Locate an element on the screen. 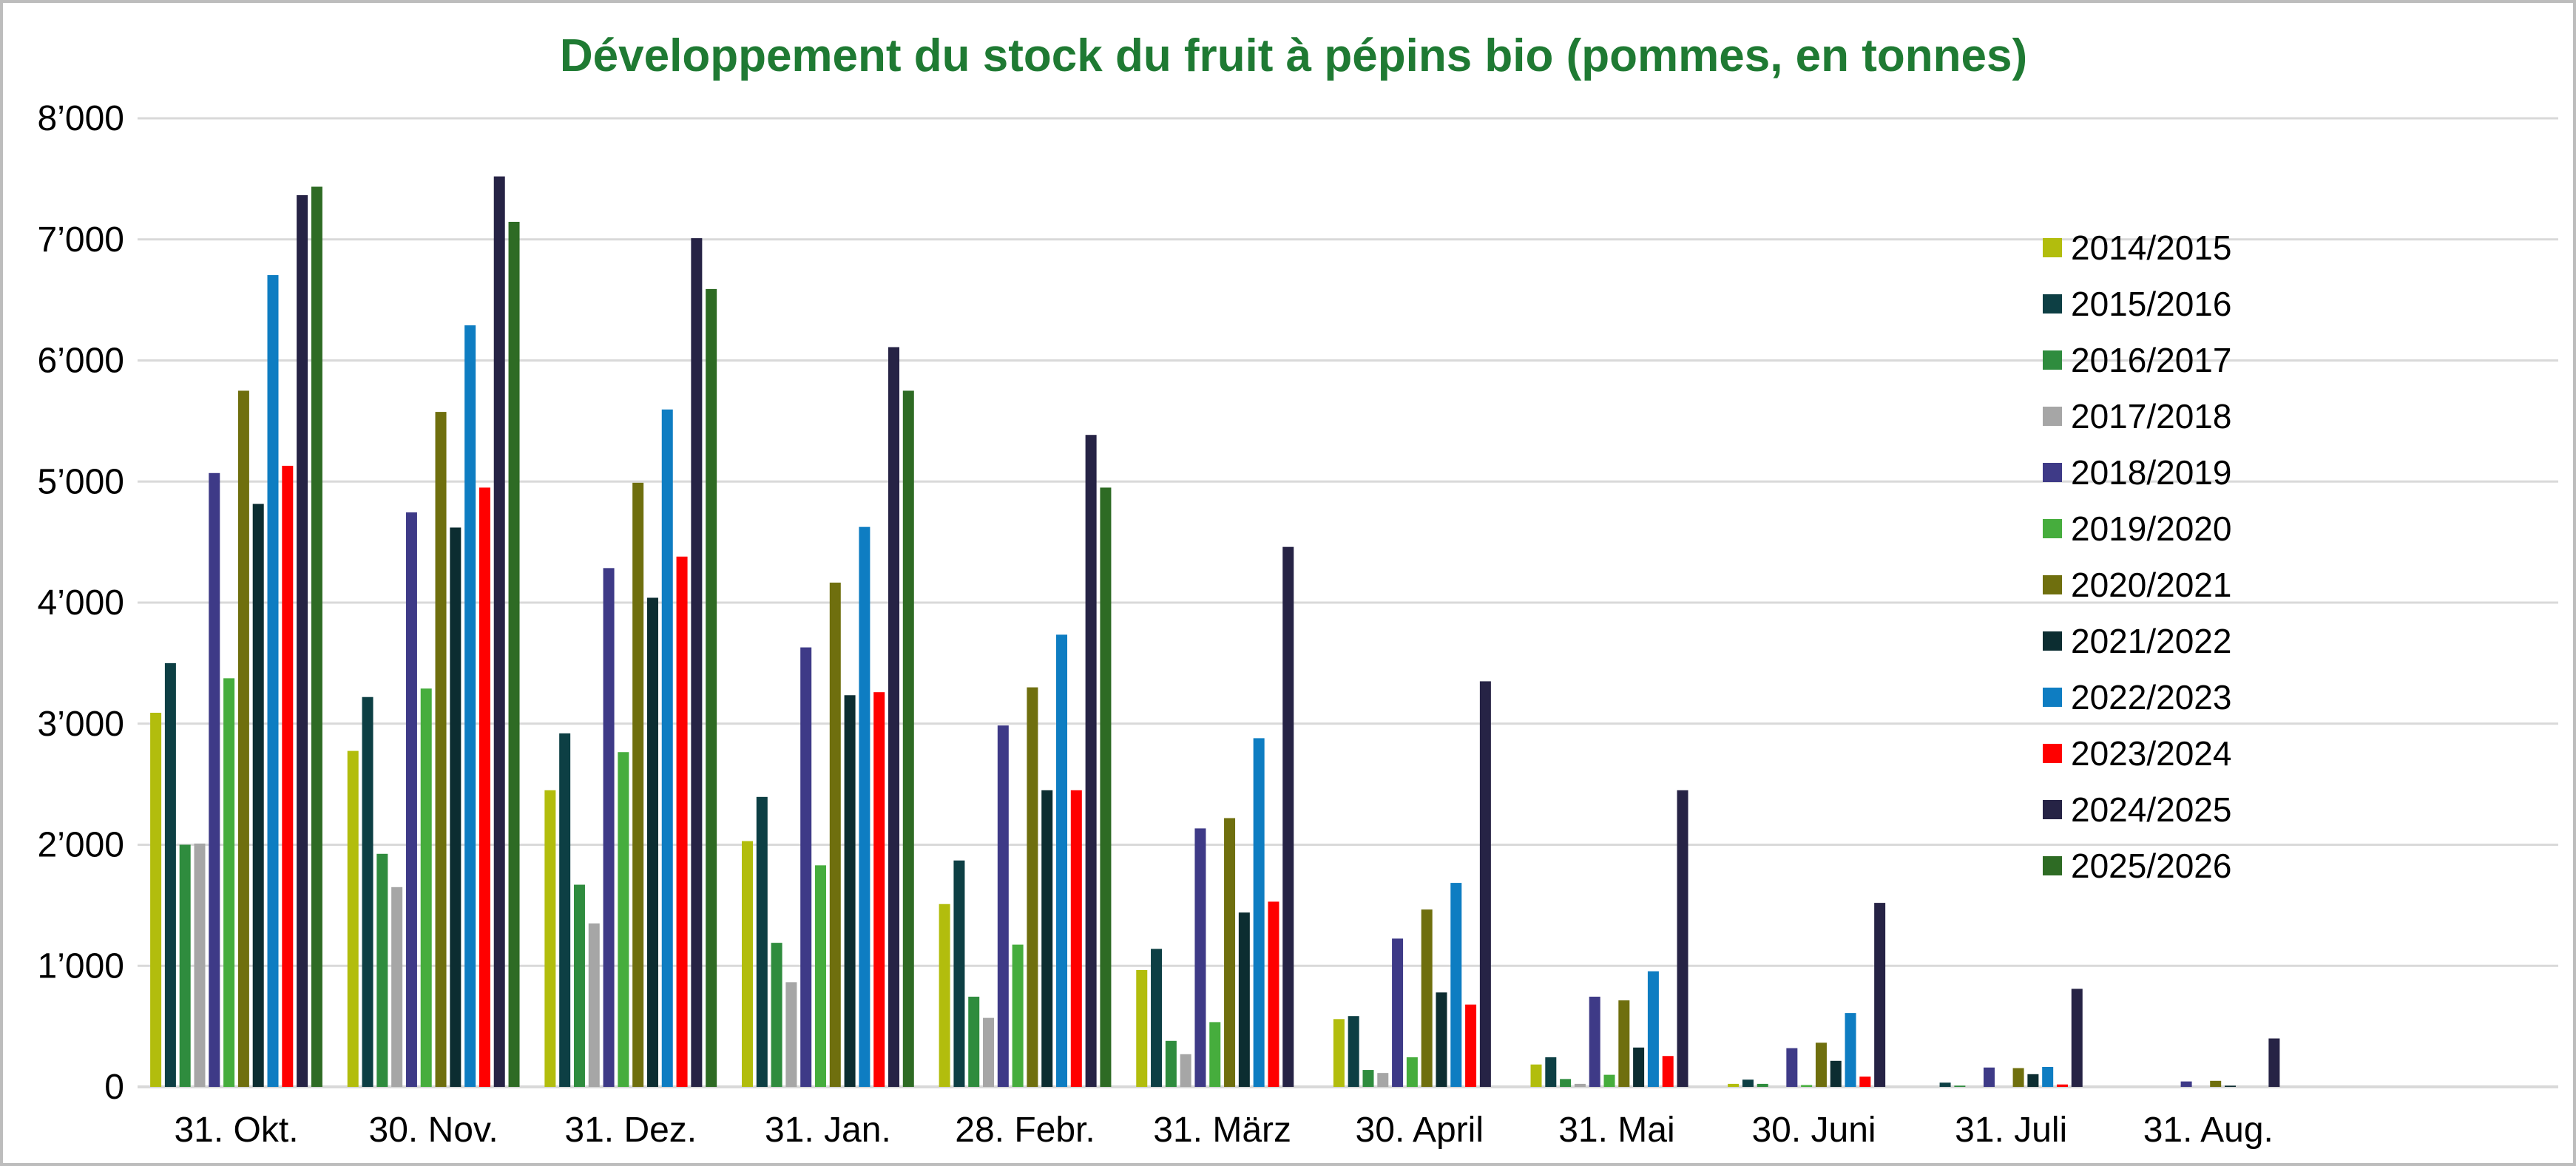 Image resolution: width=2576 pixels, height=1166 pixels. bar-2022-2023-31-mai is located at coordinates (1653, 1029).